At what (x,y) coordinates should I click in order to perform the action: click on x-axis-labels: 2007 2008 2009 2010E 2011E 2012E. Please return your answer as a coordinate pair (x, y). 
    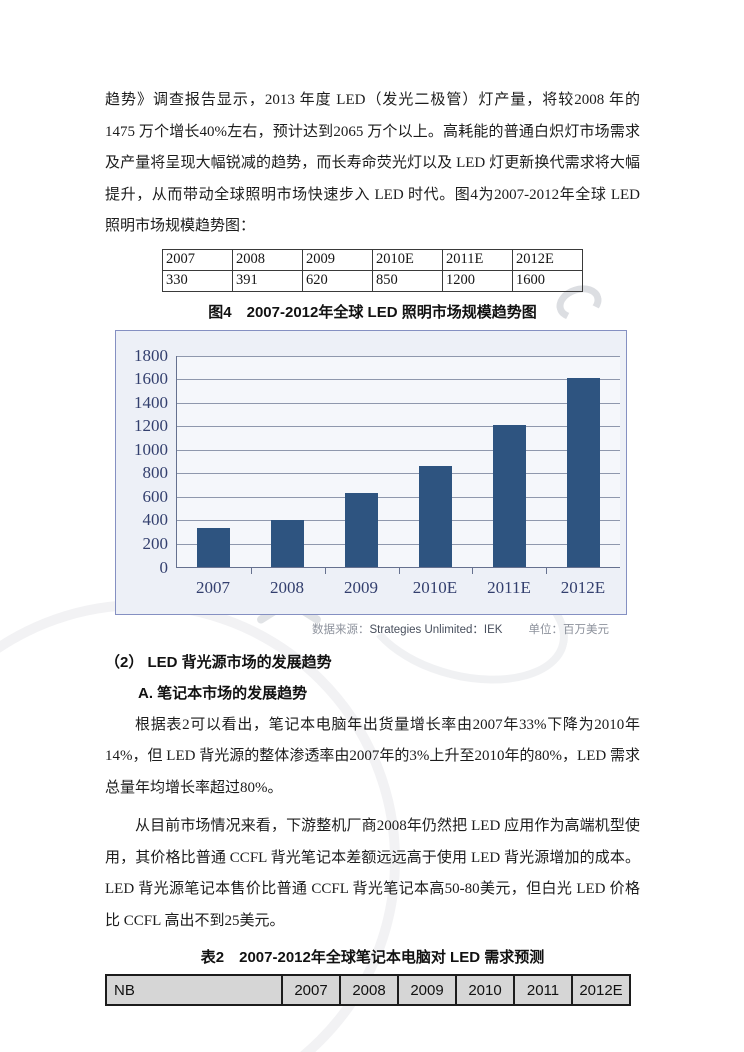
    Looking at the image, I should click on (398, 588).